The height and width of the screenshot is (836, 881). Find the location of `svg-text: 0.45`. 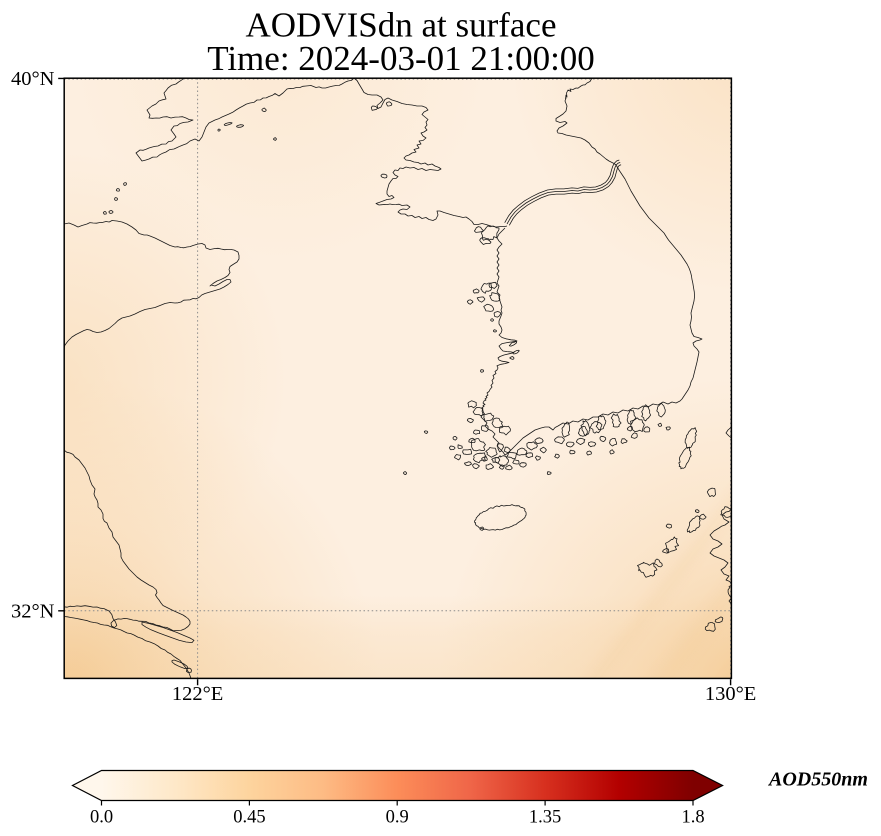

svg-text: 0.45 is located at coordinates (249, 818).